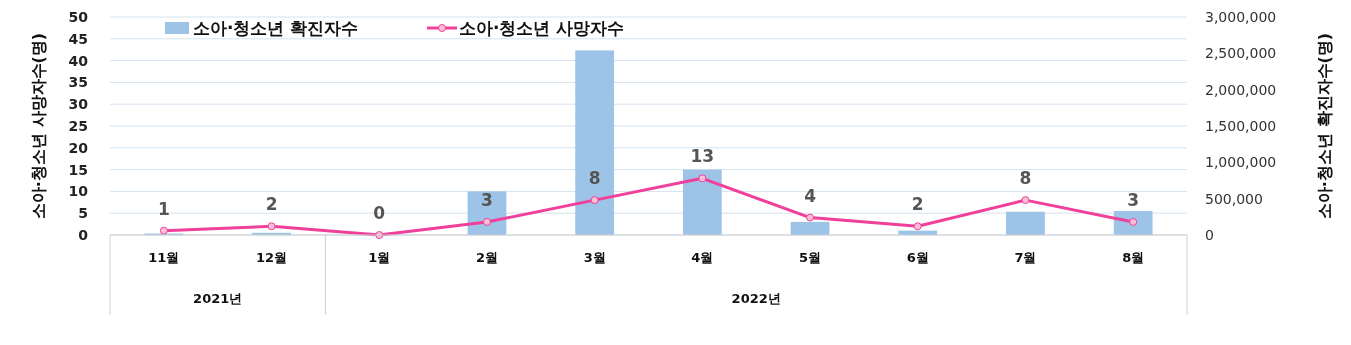 The image size is (1351, 345). Describe the element at coordinates (78, 38) in the screenshot. I see `y-tick-label: 45` at that location.